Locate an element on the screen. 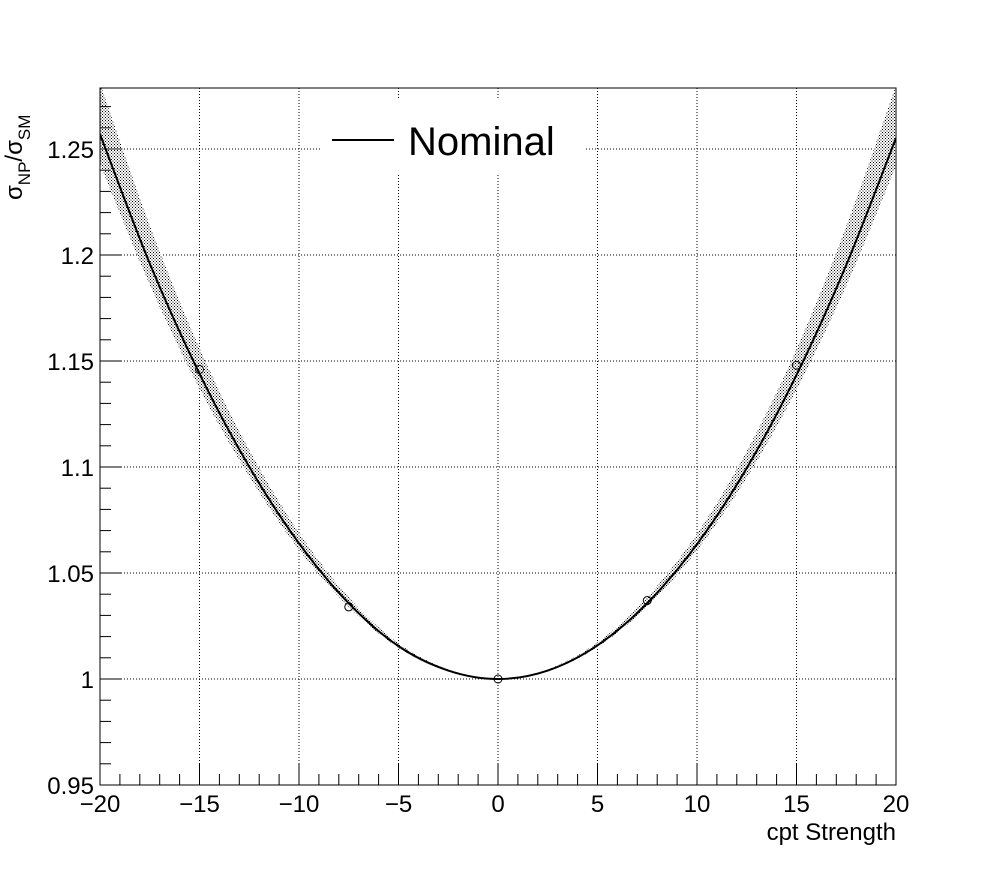 The width and height of the screenshot is (996, 872). svg-text: σNP/σSM is located at coordinates (17, 157).